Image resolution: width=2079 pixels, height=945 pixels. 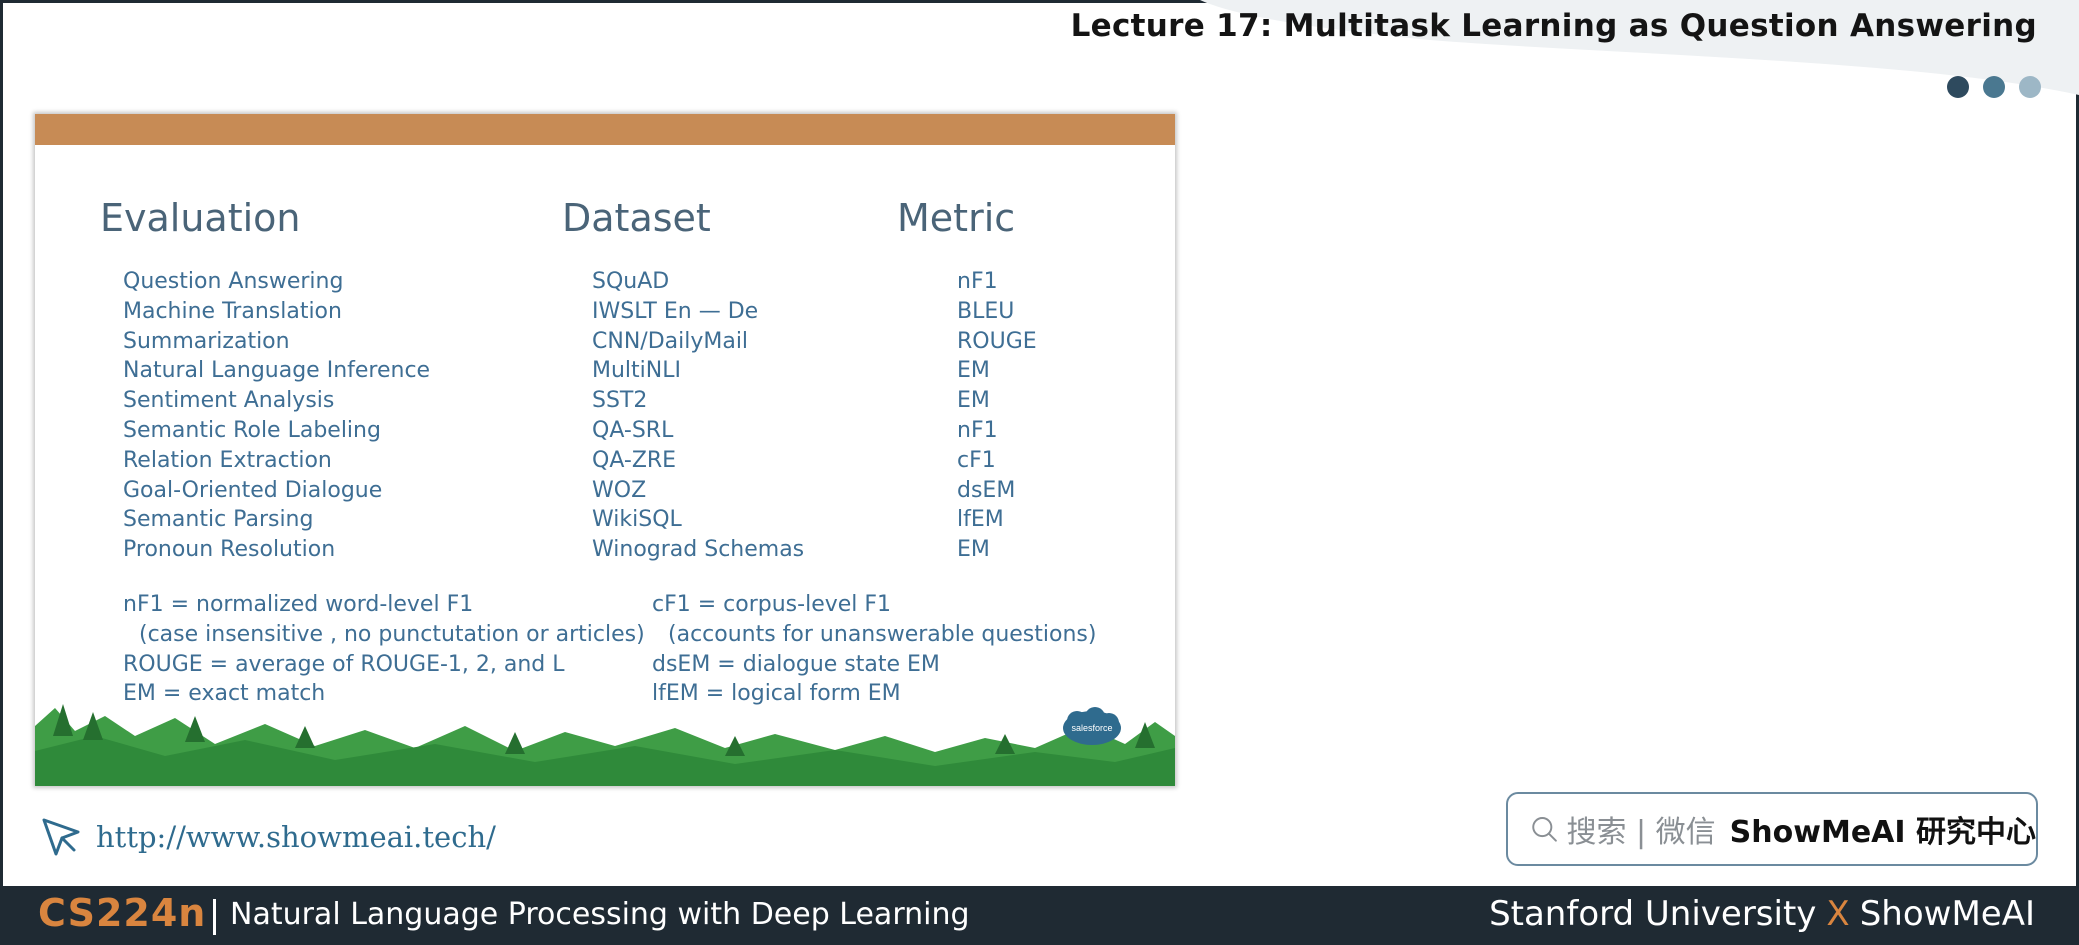 What do you see at coordinates (605, 745) in the screenshot?
I see `forest-illustration` at bounding box center [605, 745].